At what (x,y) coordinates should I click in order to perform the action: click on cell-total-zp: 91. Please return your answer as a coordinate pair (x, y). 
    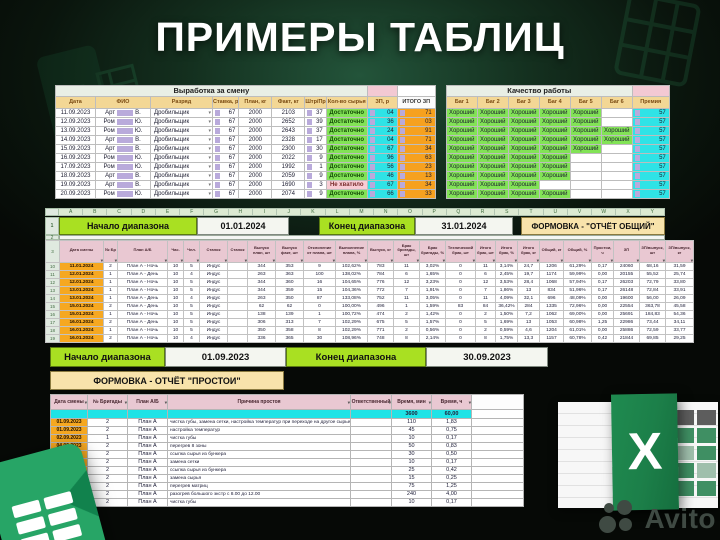
    Looking at the image, I should click on (416, 131).